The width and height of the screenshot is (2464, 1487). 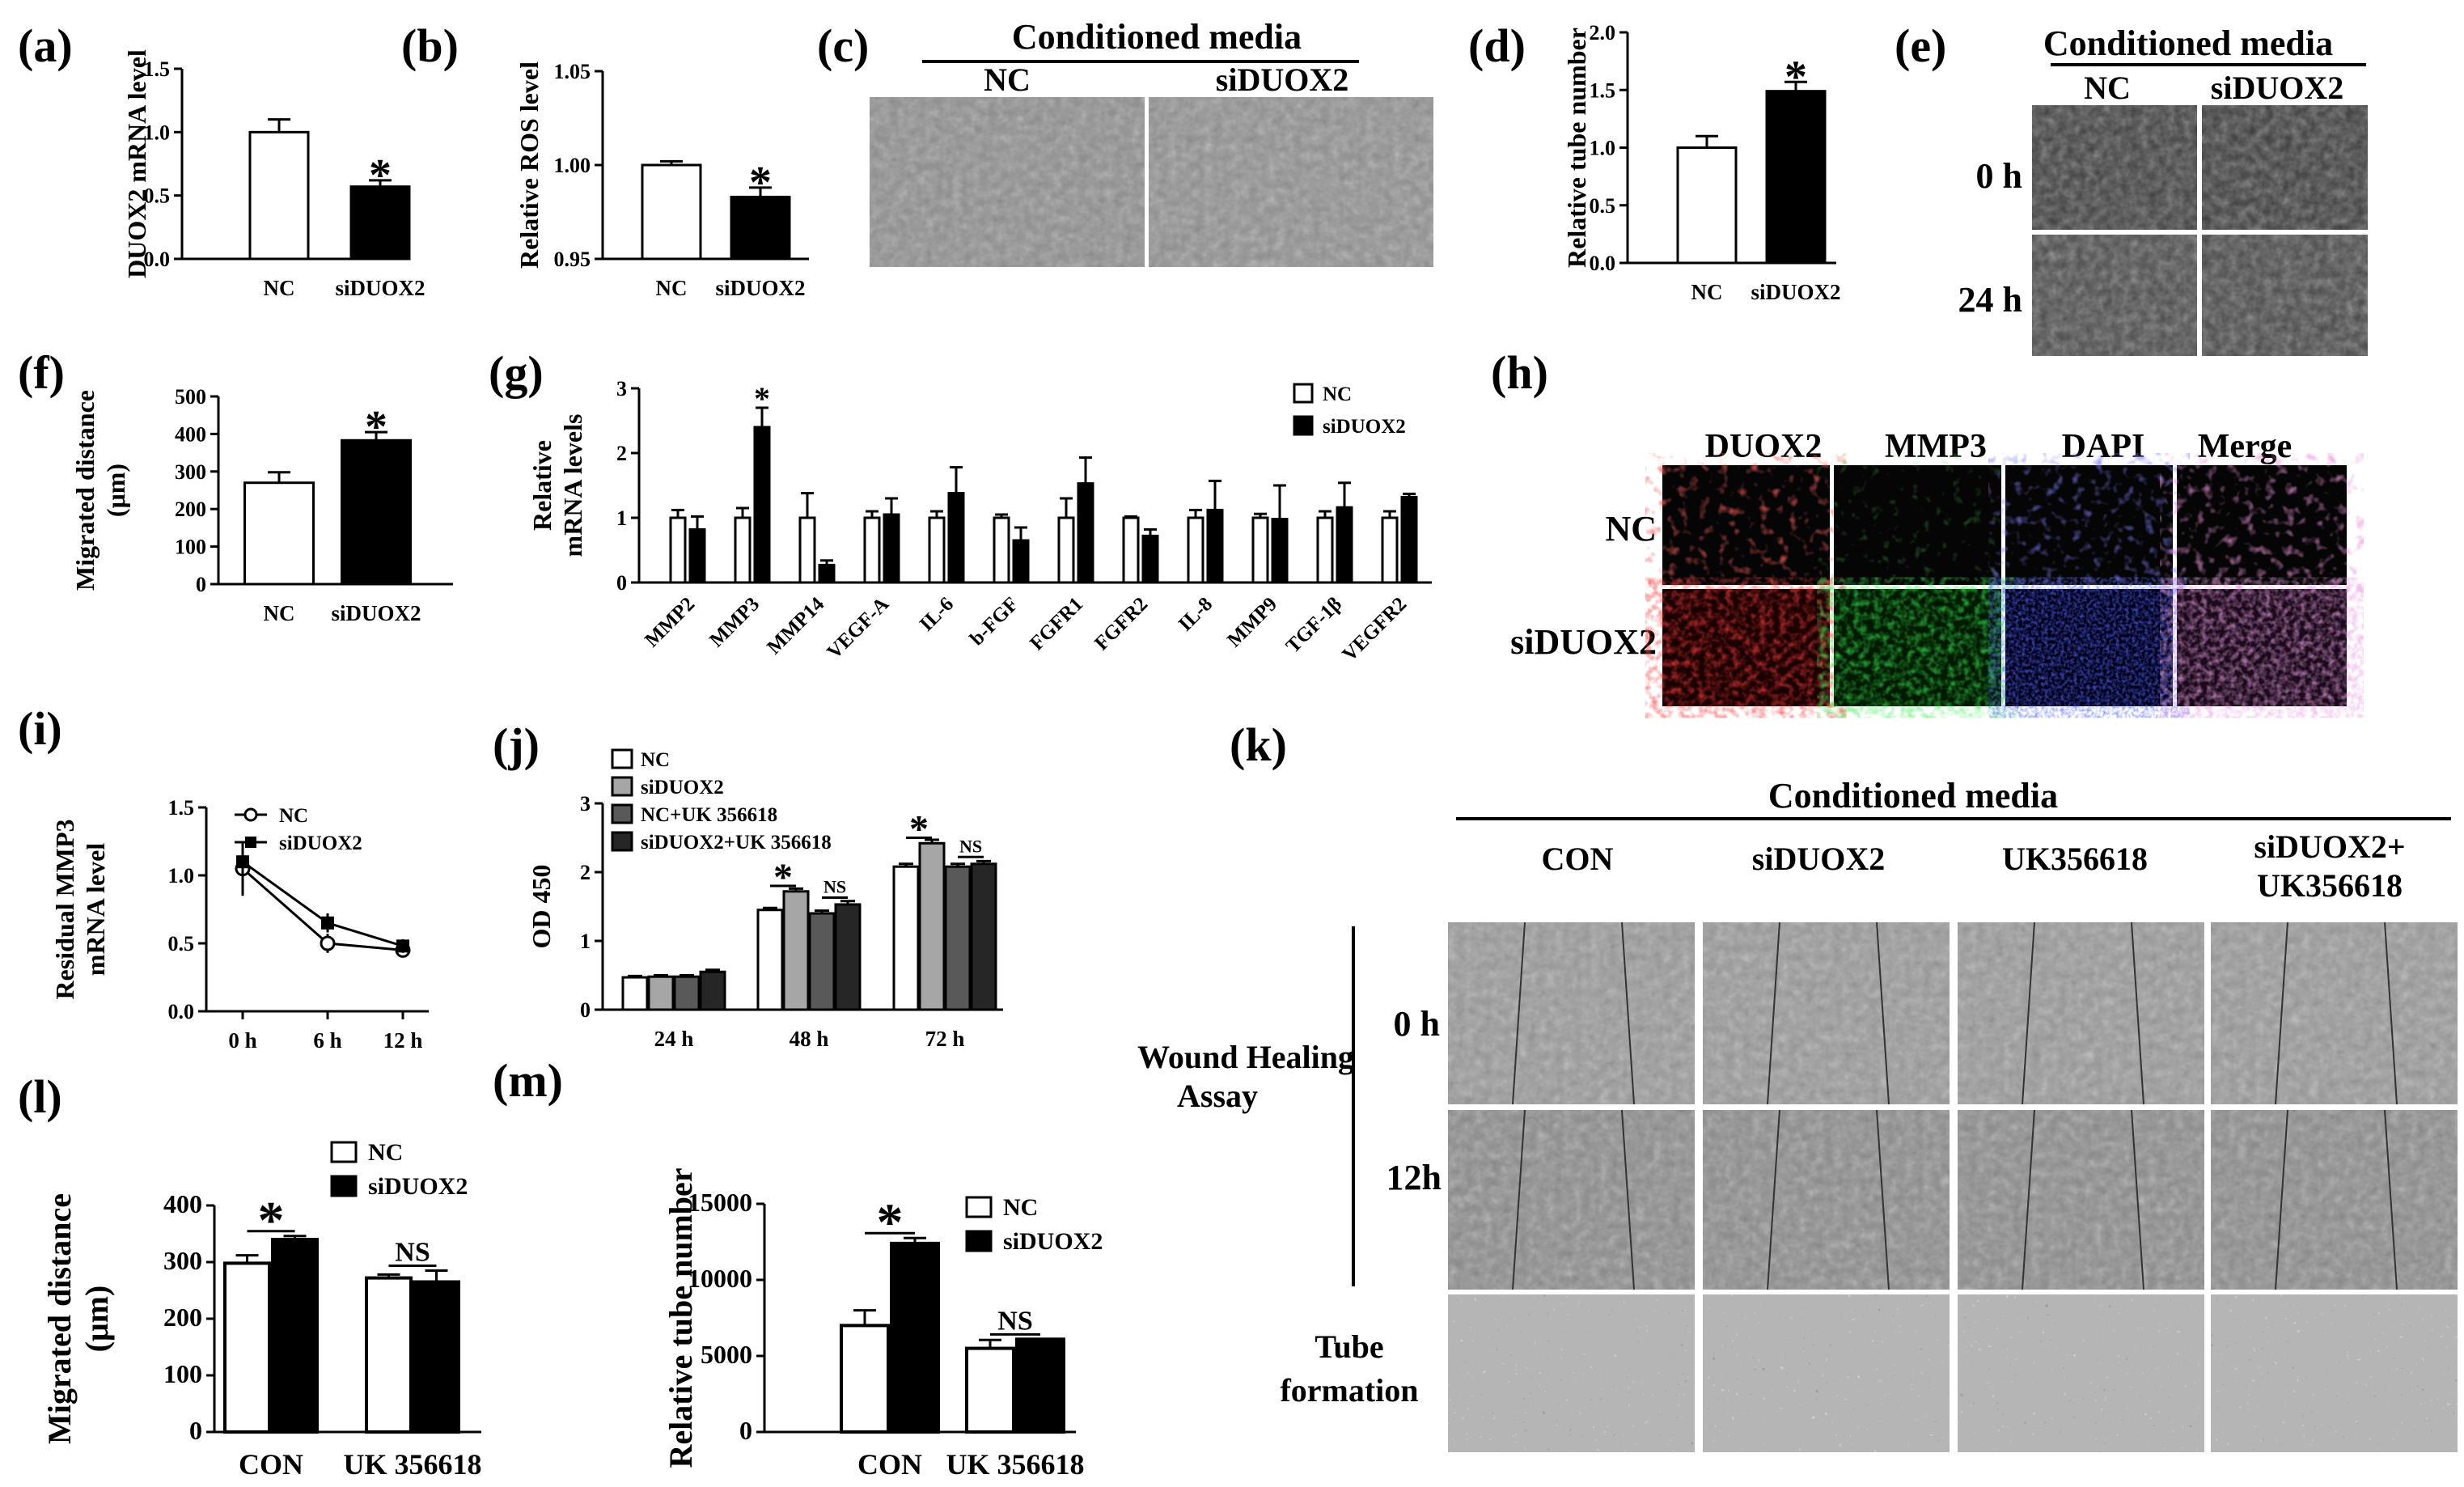 I want to click on panel-label-h: (h), so click(x=1519, y=372).